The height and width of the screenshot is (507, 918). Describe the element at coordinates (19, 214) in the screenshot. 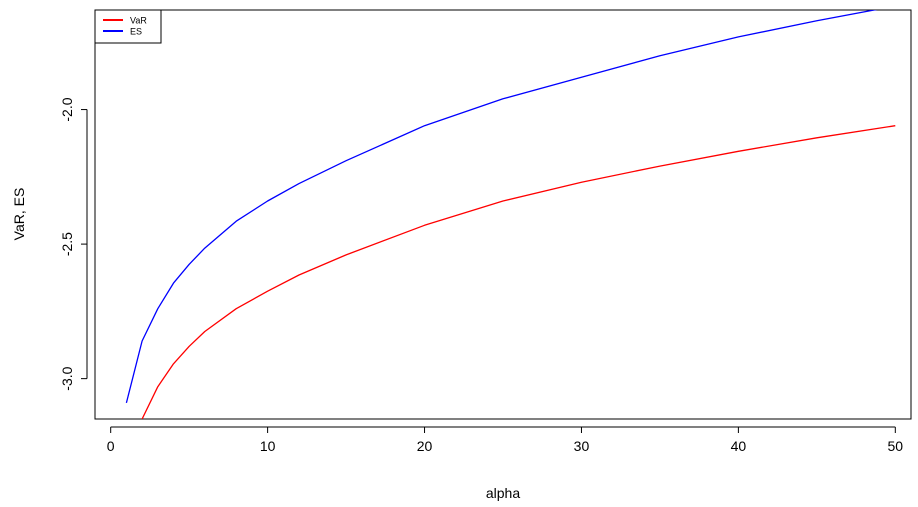

I see `y-axis-label: VaR, ES` at that location.